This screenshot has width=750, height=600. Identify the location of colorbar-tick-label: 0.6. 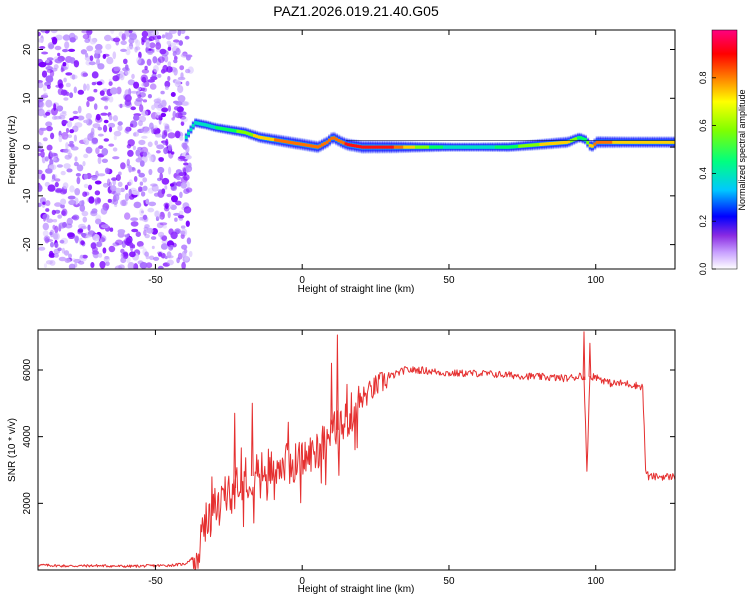
(703, 125).